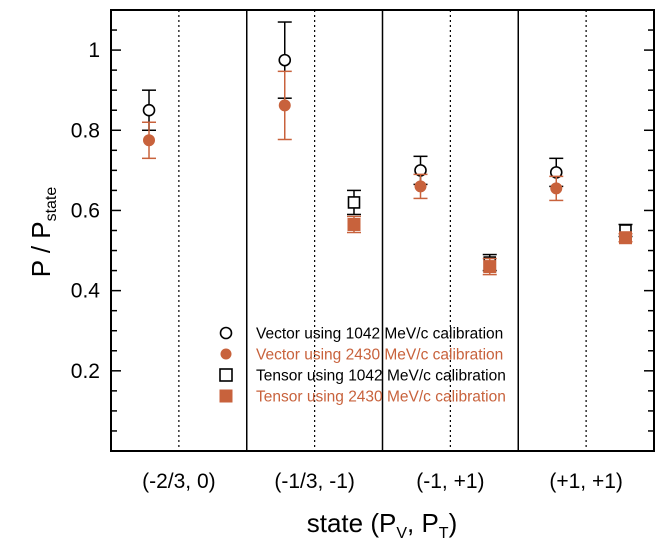  I want to click on legend-item: Vector using 1042 MeV/c calibration, so click(361, 334).